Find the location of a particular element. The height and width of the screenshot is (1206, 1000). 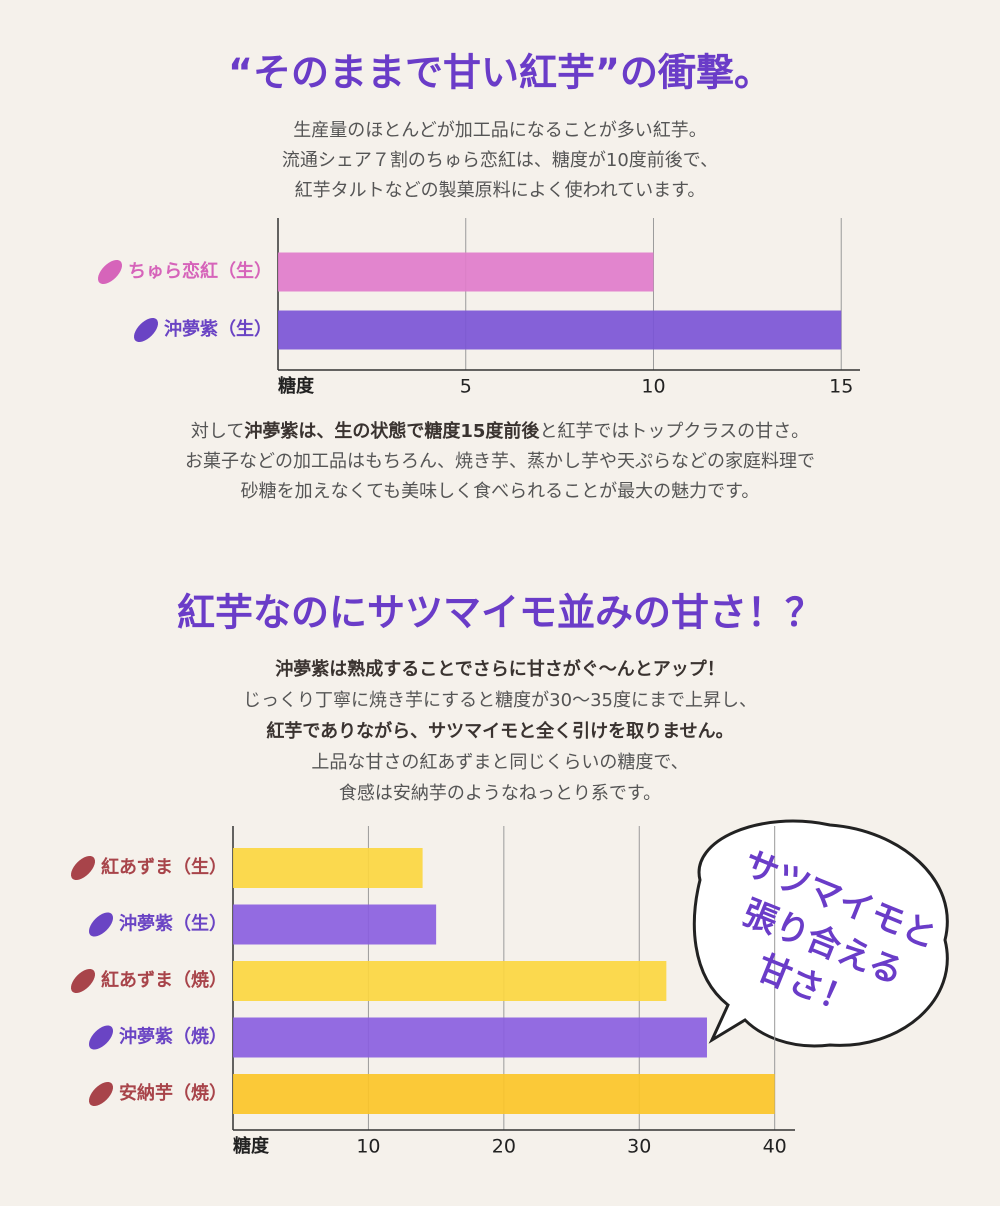

paragraph-line: 食感は安納芋のようなねっとり系です。 is located at coordinates (500, 793).